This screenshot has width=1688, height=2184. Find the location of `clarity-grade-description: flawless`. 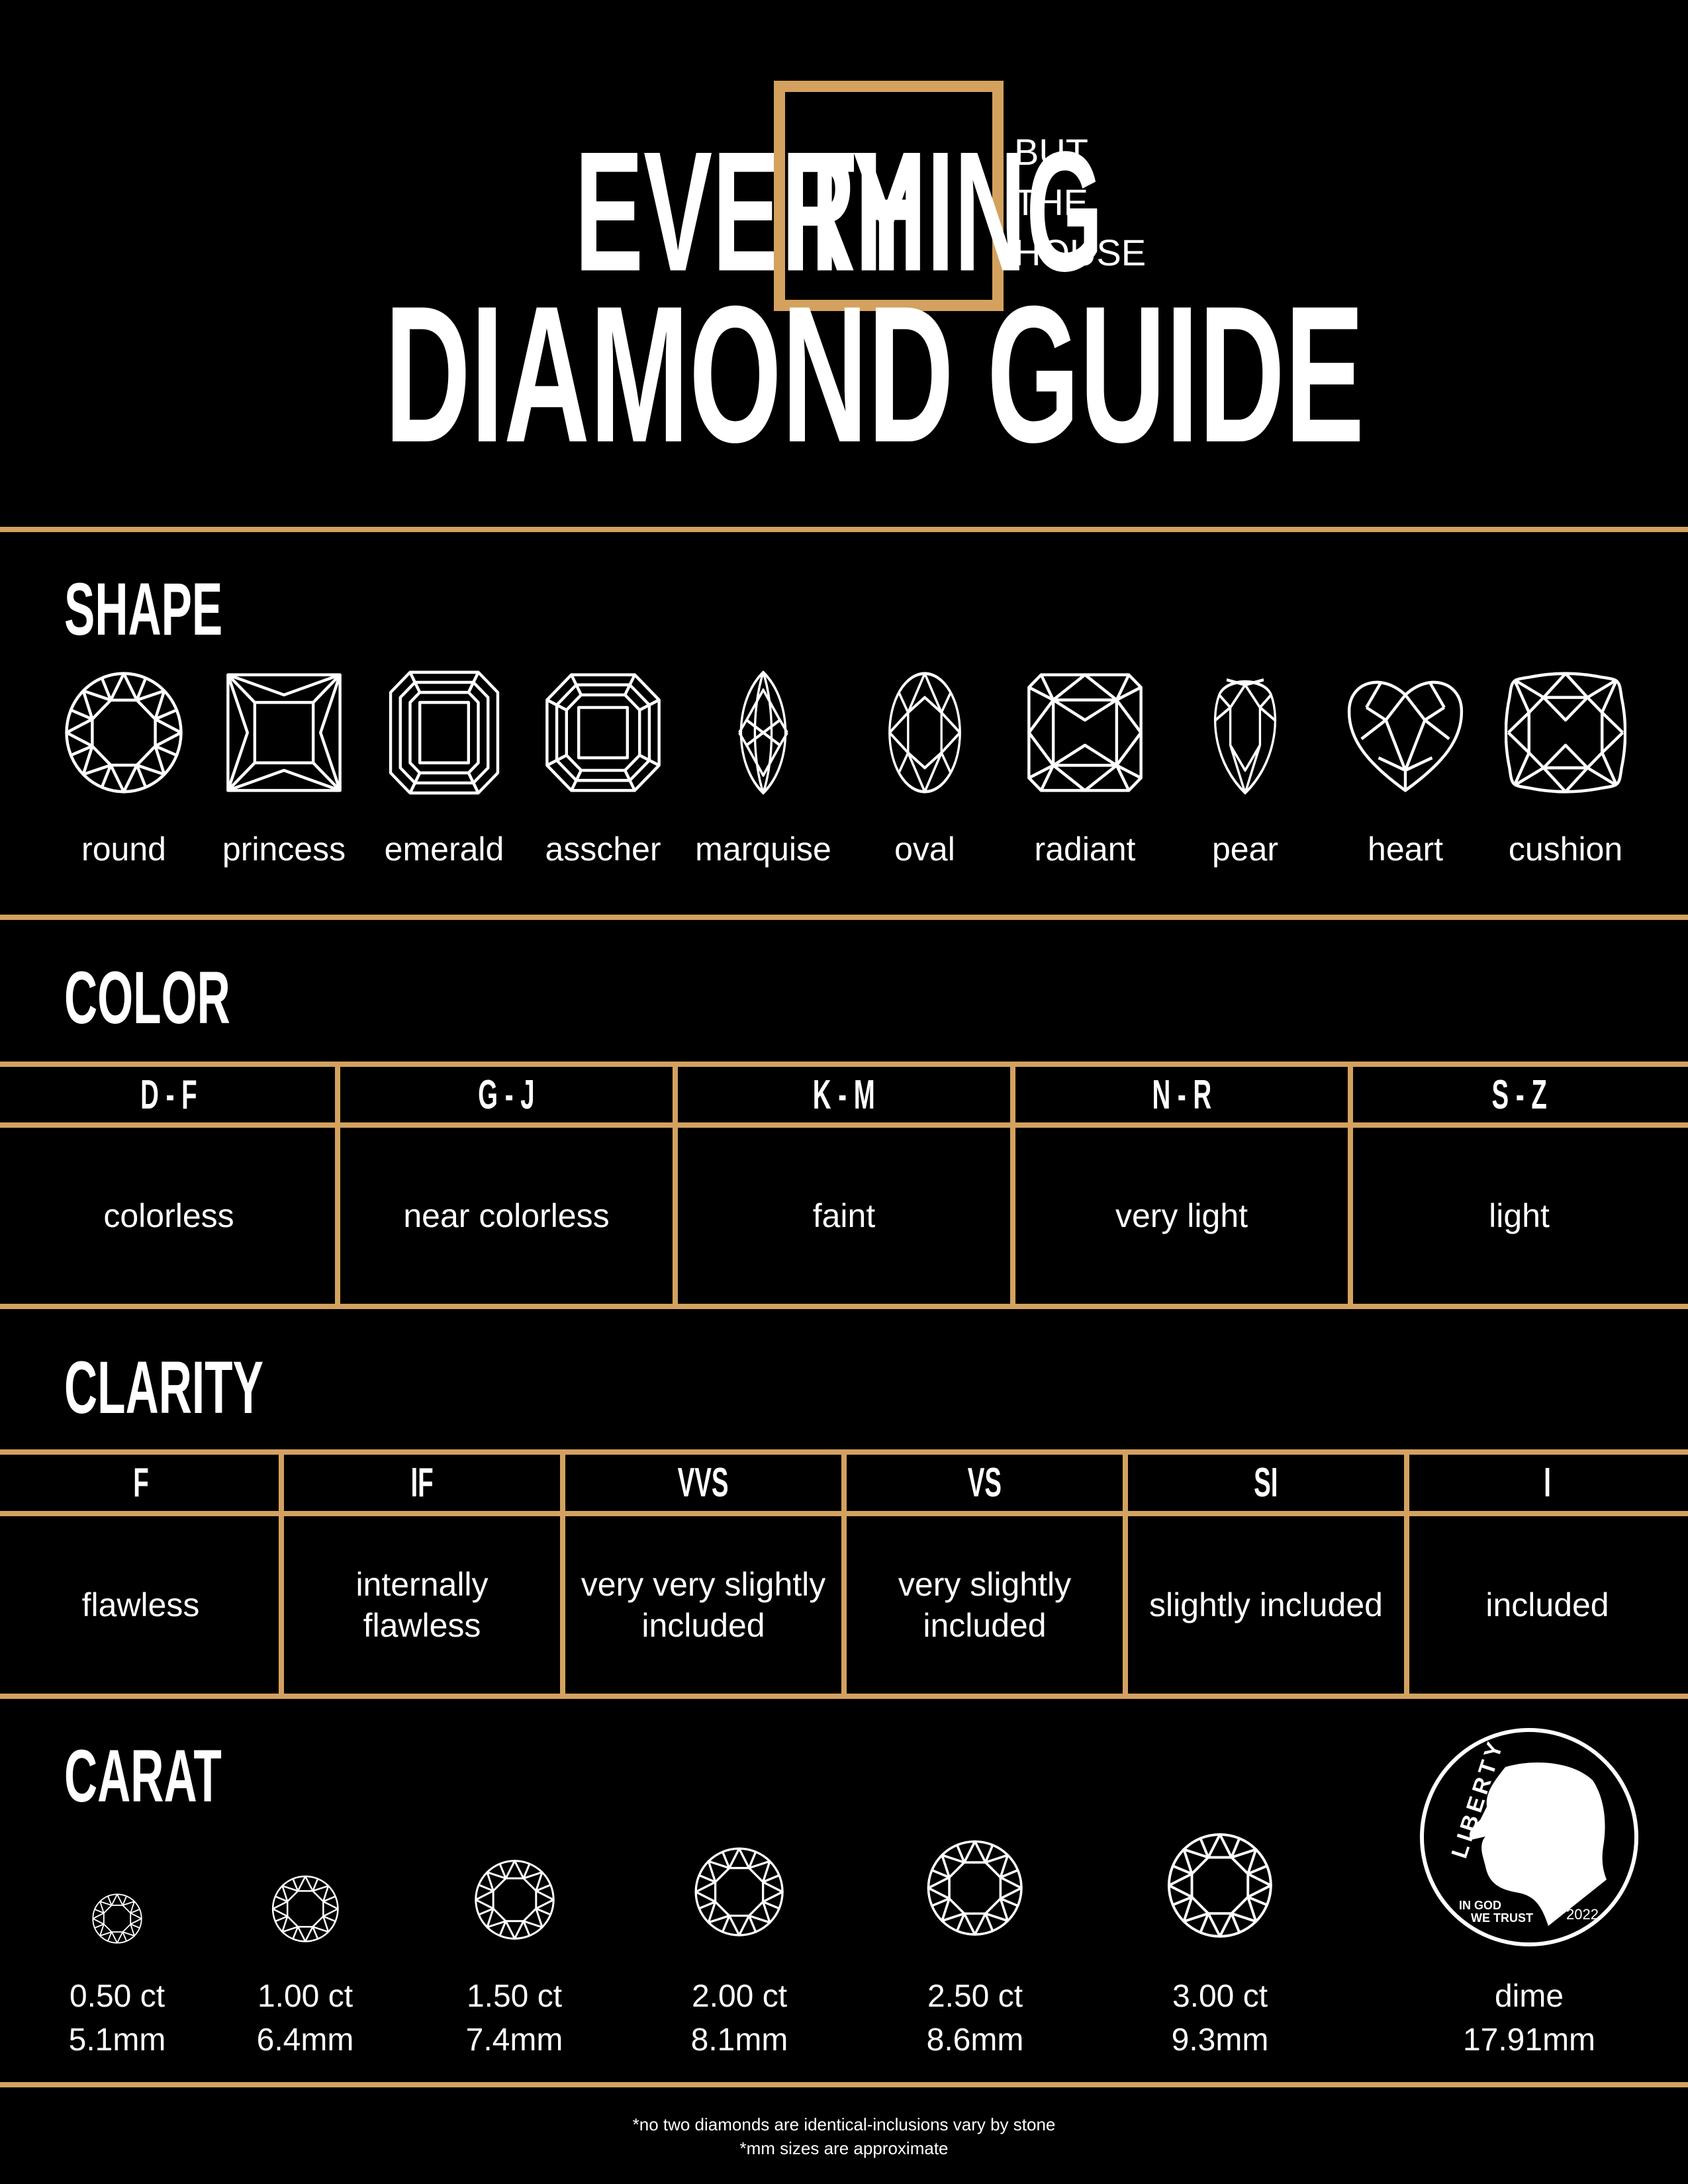

clarity-grade-description: flawless is located at coordinates (140, 1604).